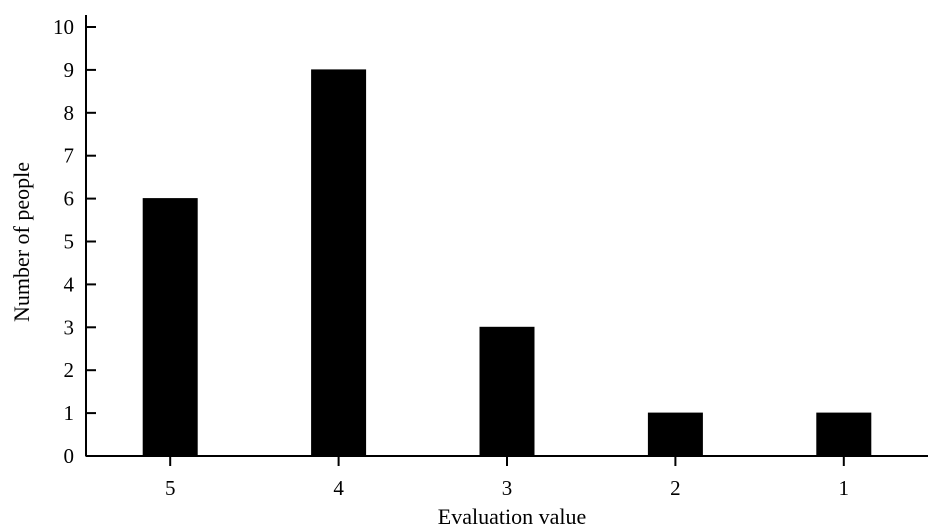  Describe the element at coordinates (507, 488) in the screenshot. I see `x-tick-label: 3` at that location.